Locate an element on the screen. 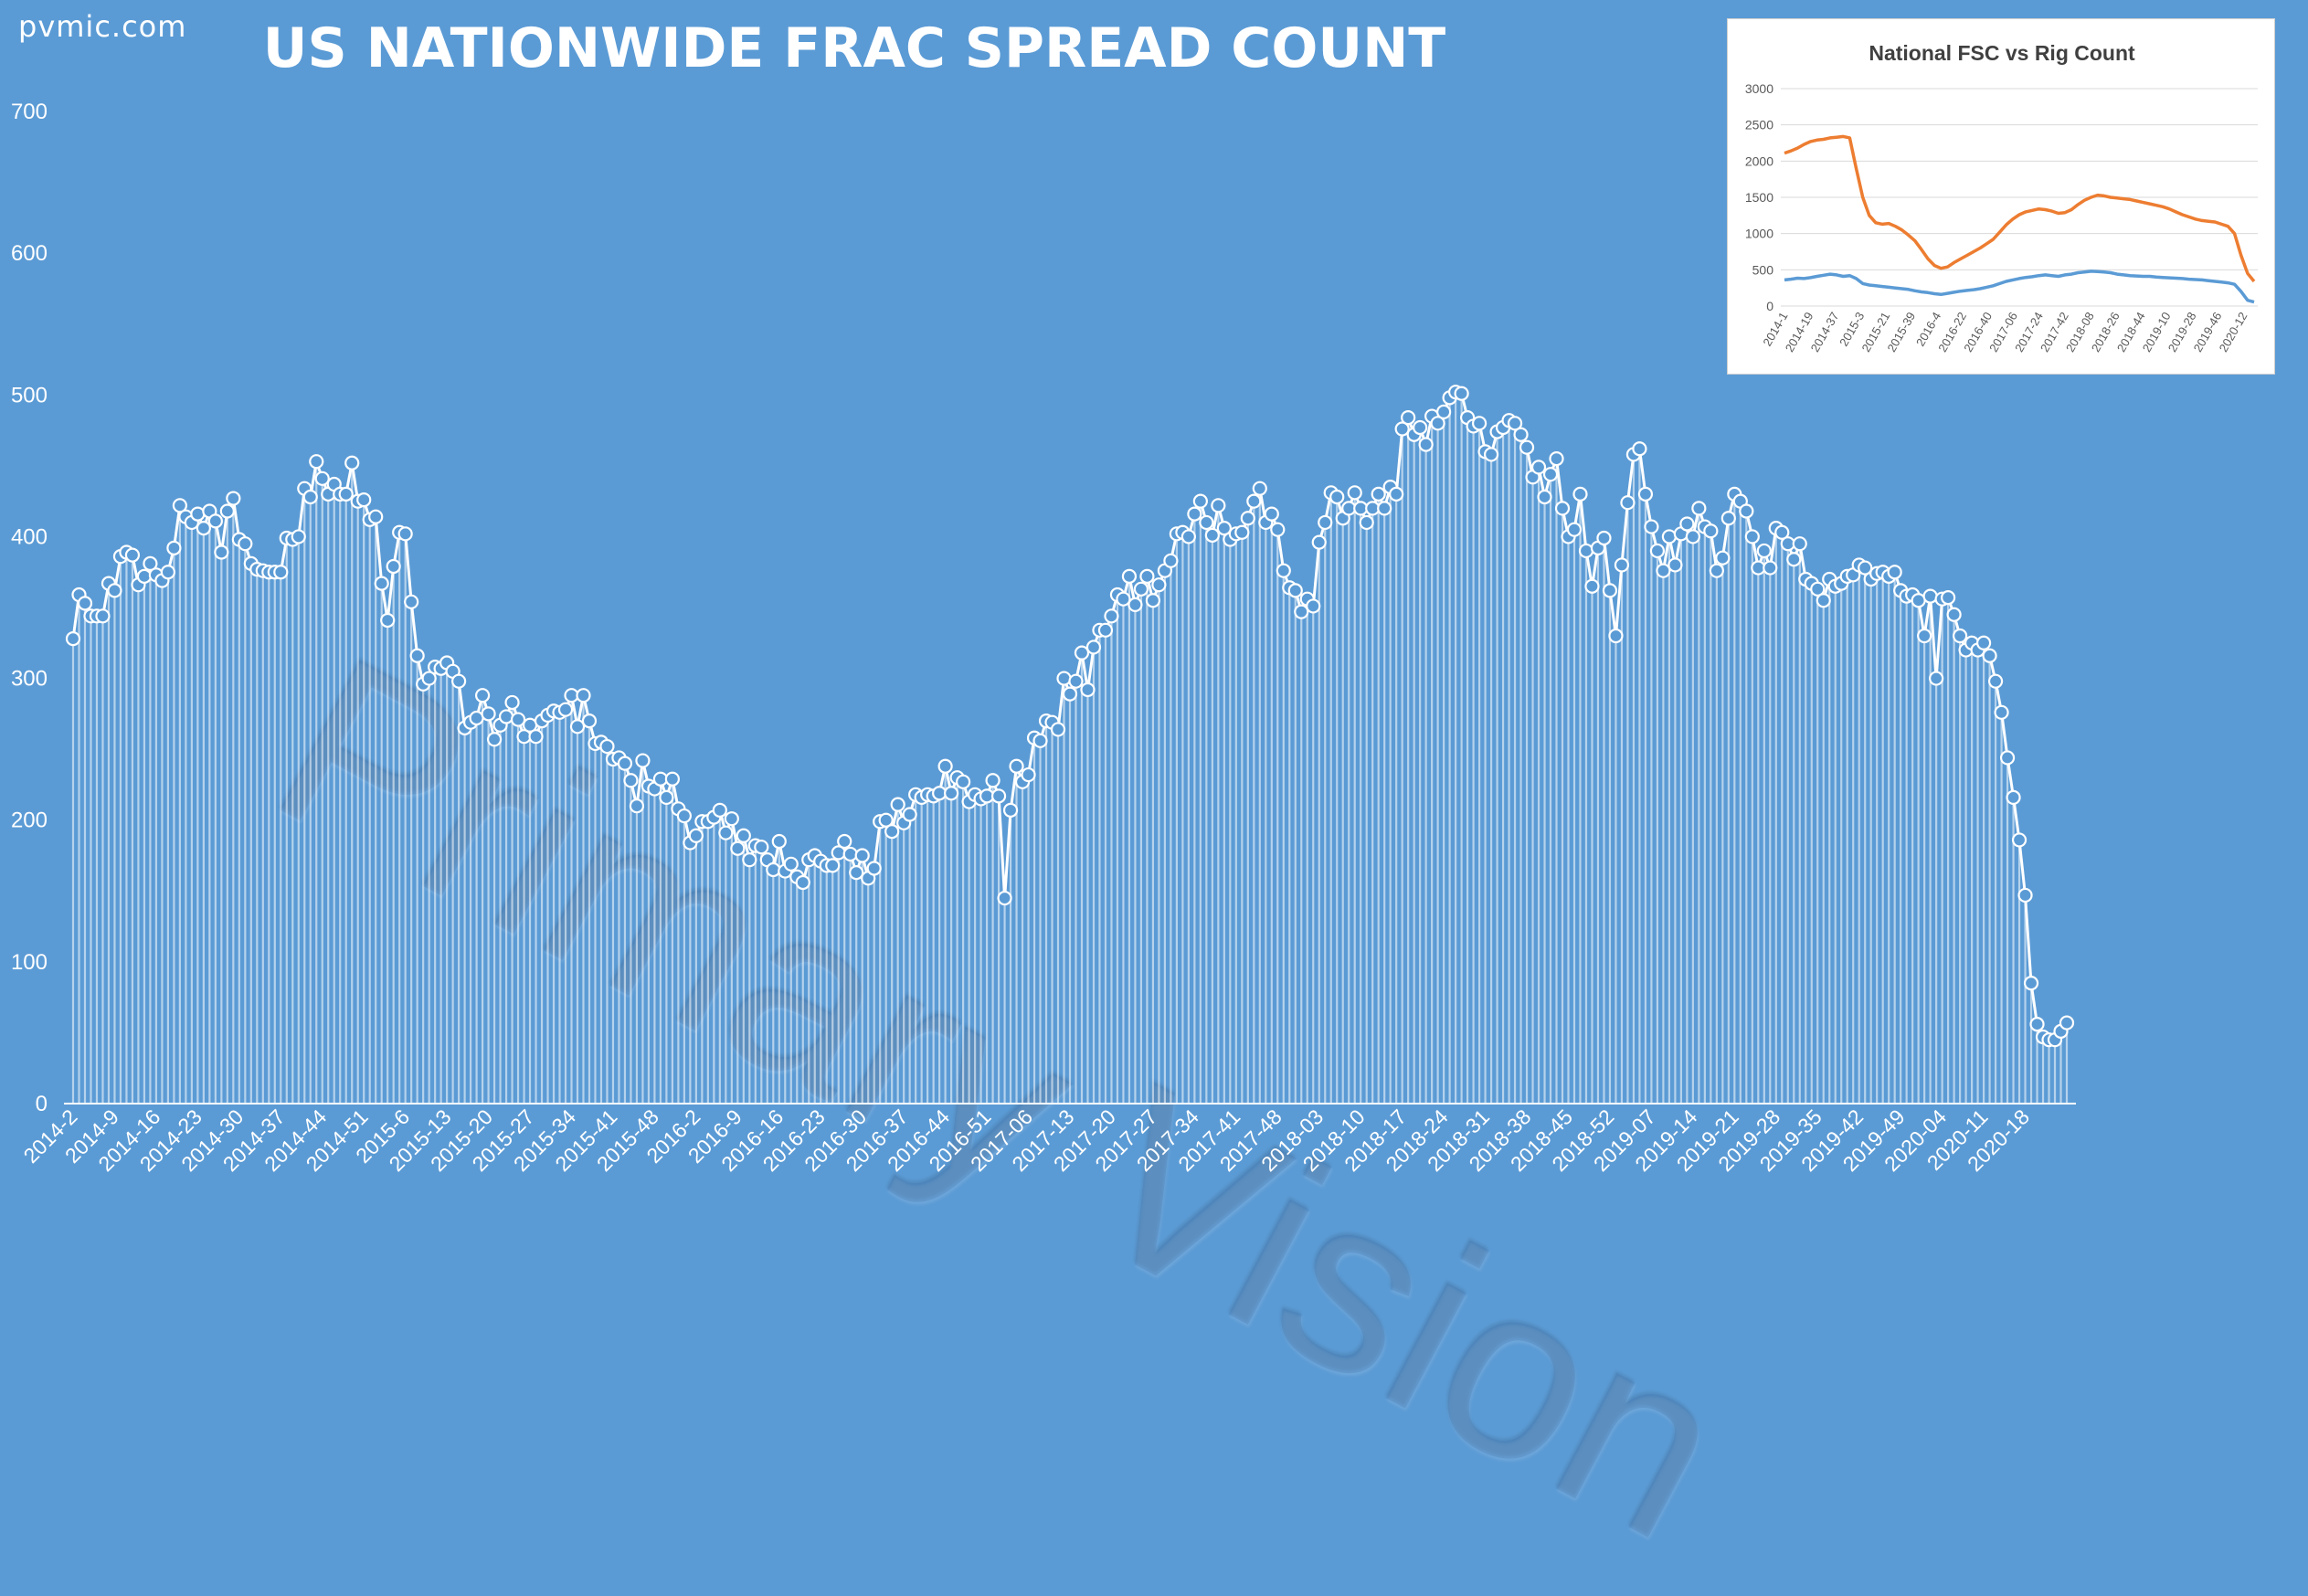 The width and height of the screenshot is (2308, 1596). inset-y-tick-1500: 1500 is located at coordinates (1759, 197).